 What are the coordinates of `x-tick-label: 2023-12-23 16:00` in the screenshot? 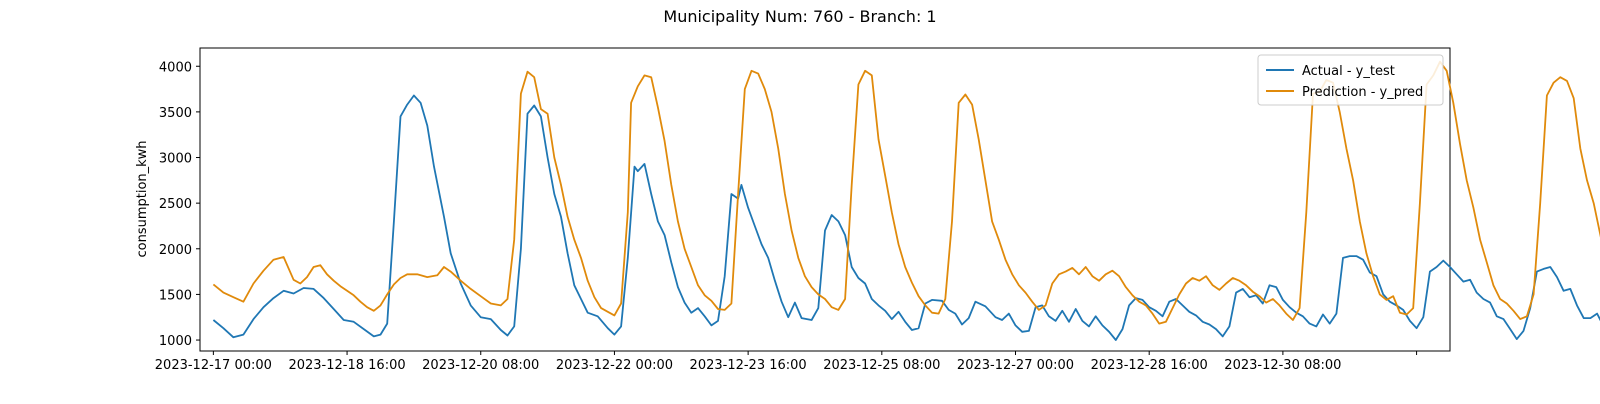 It's located at (748, 365).